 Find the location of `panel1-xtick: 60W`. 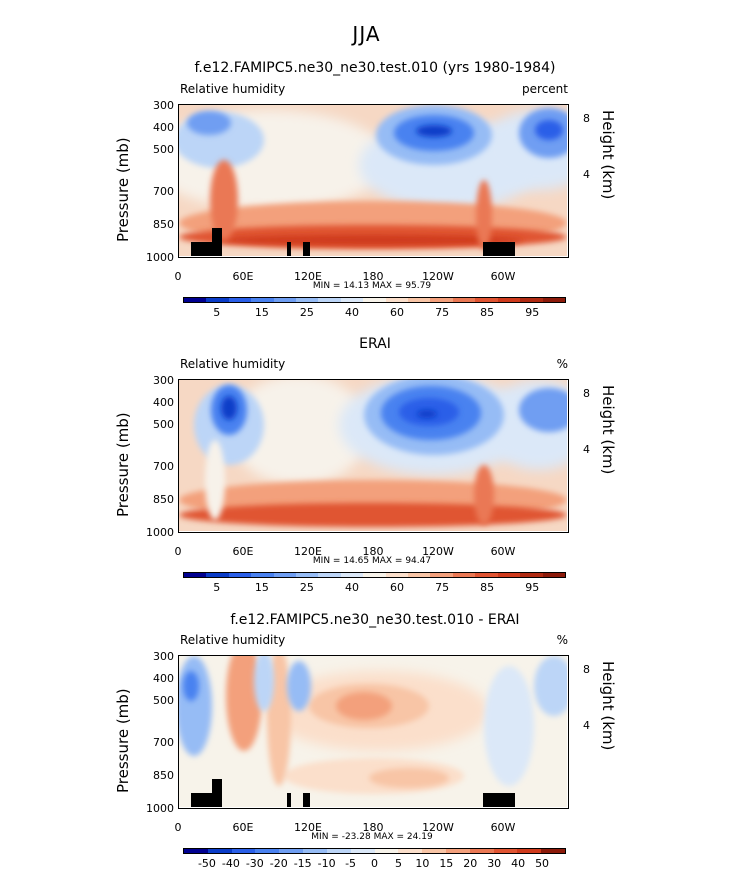

panel1-xtick: 60W is located at coordinates (503, 276).